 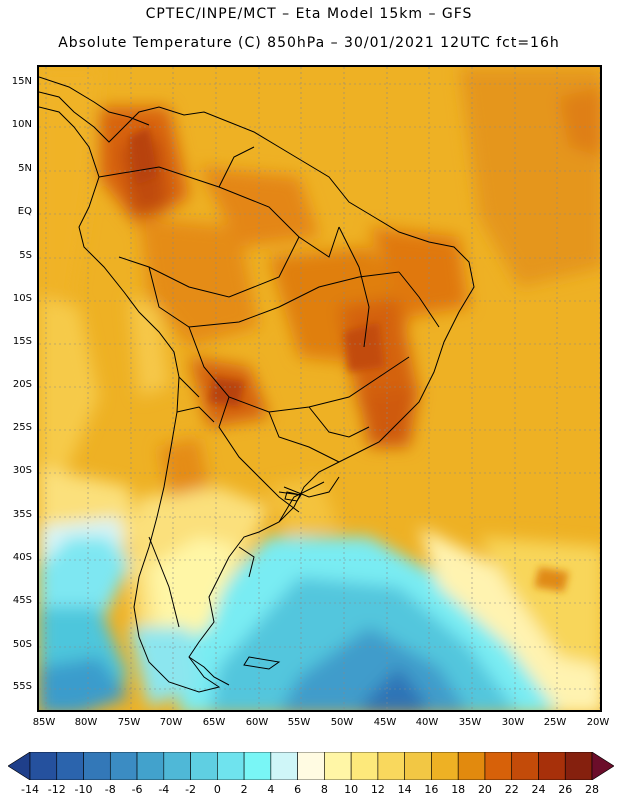 What do you see at coordinates (244, 789) in the screenshot?
I see `colorbar-tick-label: 2` at bounding box center [244, 789].